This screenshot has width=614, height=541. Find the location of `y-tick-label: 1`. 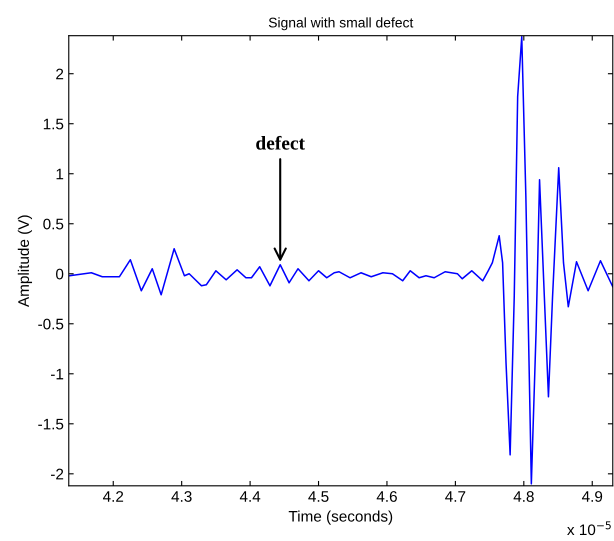

y-tick-label: 1 is located at coordinates (60, 174).